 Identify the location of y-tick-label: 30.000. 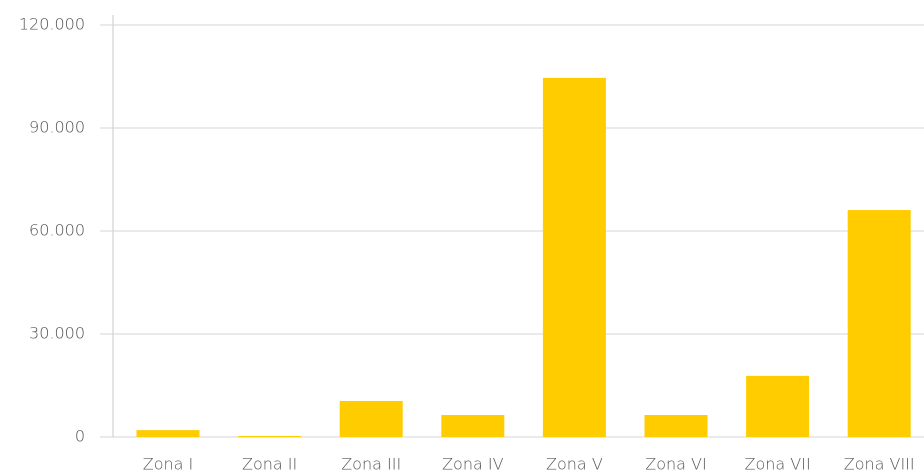
(57, 333).